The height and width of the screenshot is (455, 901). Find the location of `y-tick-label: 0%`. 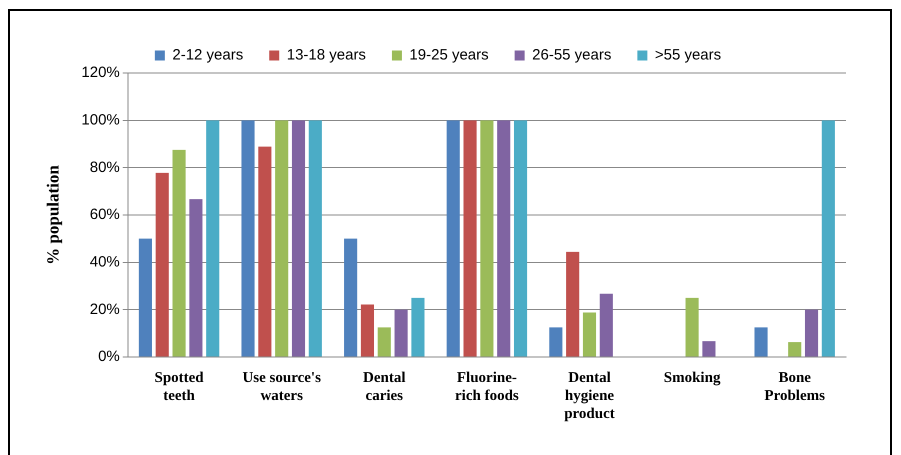

y-tick-label: 0% is located at coordinates (109, 357).